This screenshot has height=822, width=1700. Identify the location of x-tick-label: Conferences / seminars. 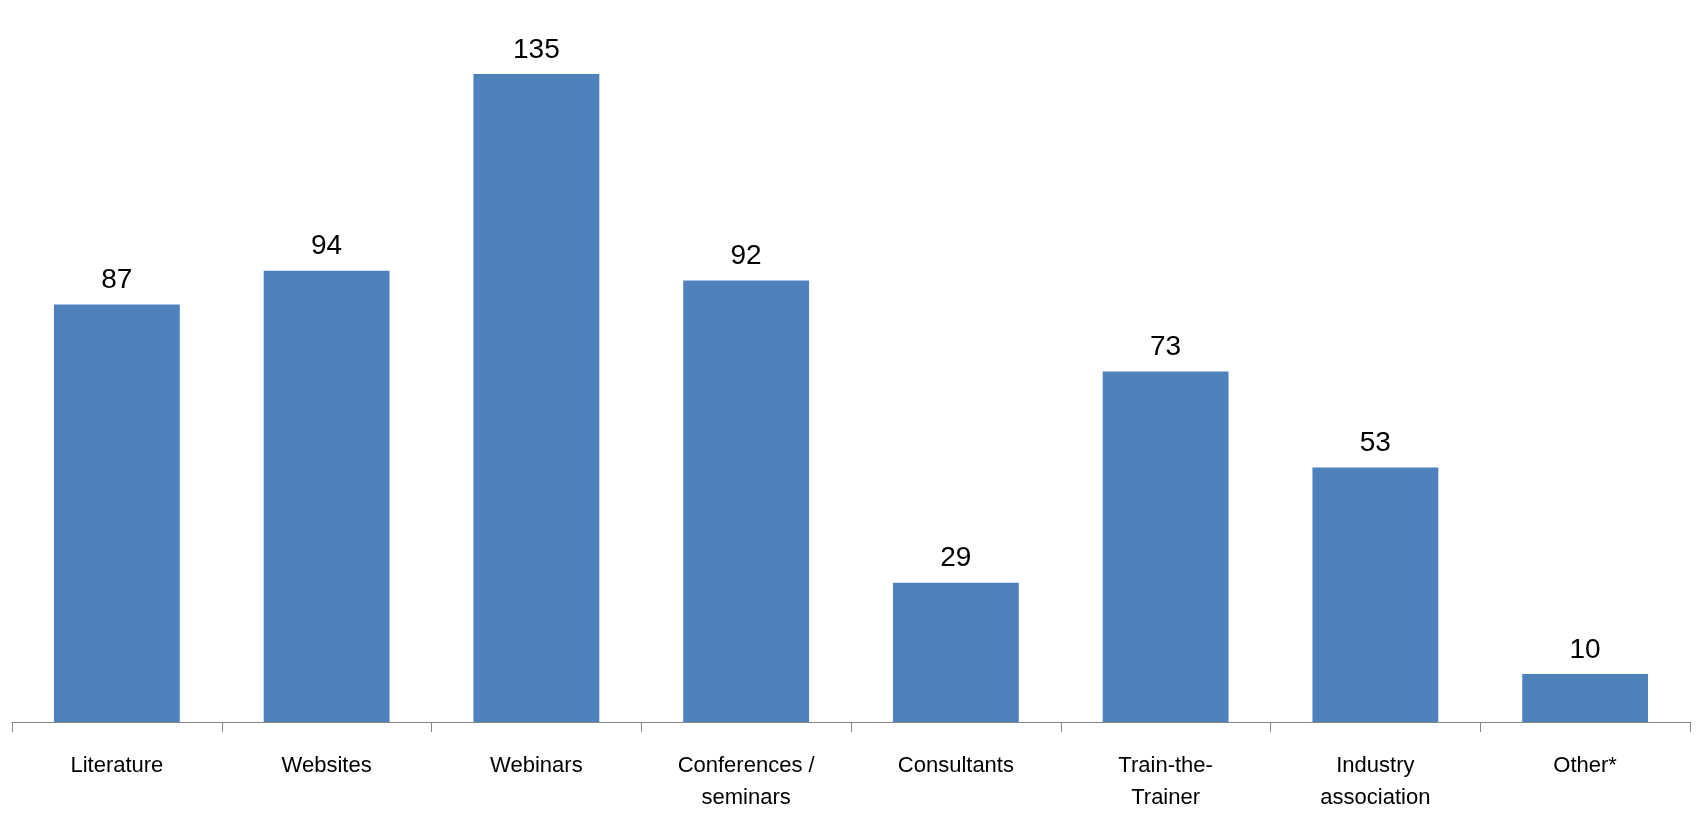
(746, 780).